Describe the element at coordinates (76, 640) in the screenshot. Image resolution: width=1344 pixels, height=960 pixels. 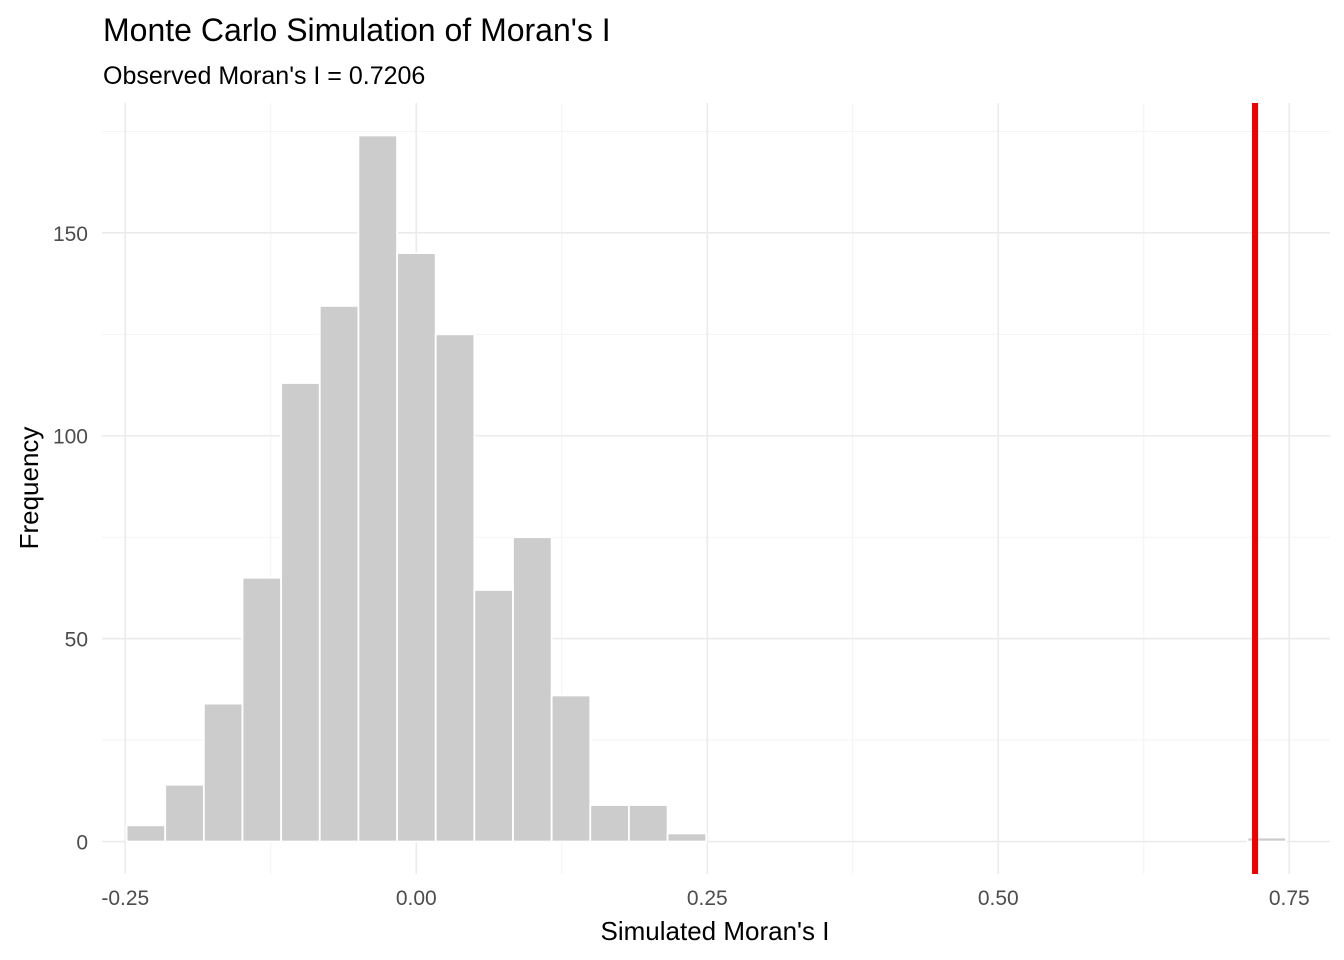
I see `y-tick-label: 50` at that location.